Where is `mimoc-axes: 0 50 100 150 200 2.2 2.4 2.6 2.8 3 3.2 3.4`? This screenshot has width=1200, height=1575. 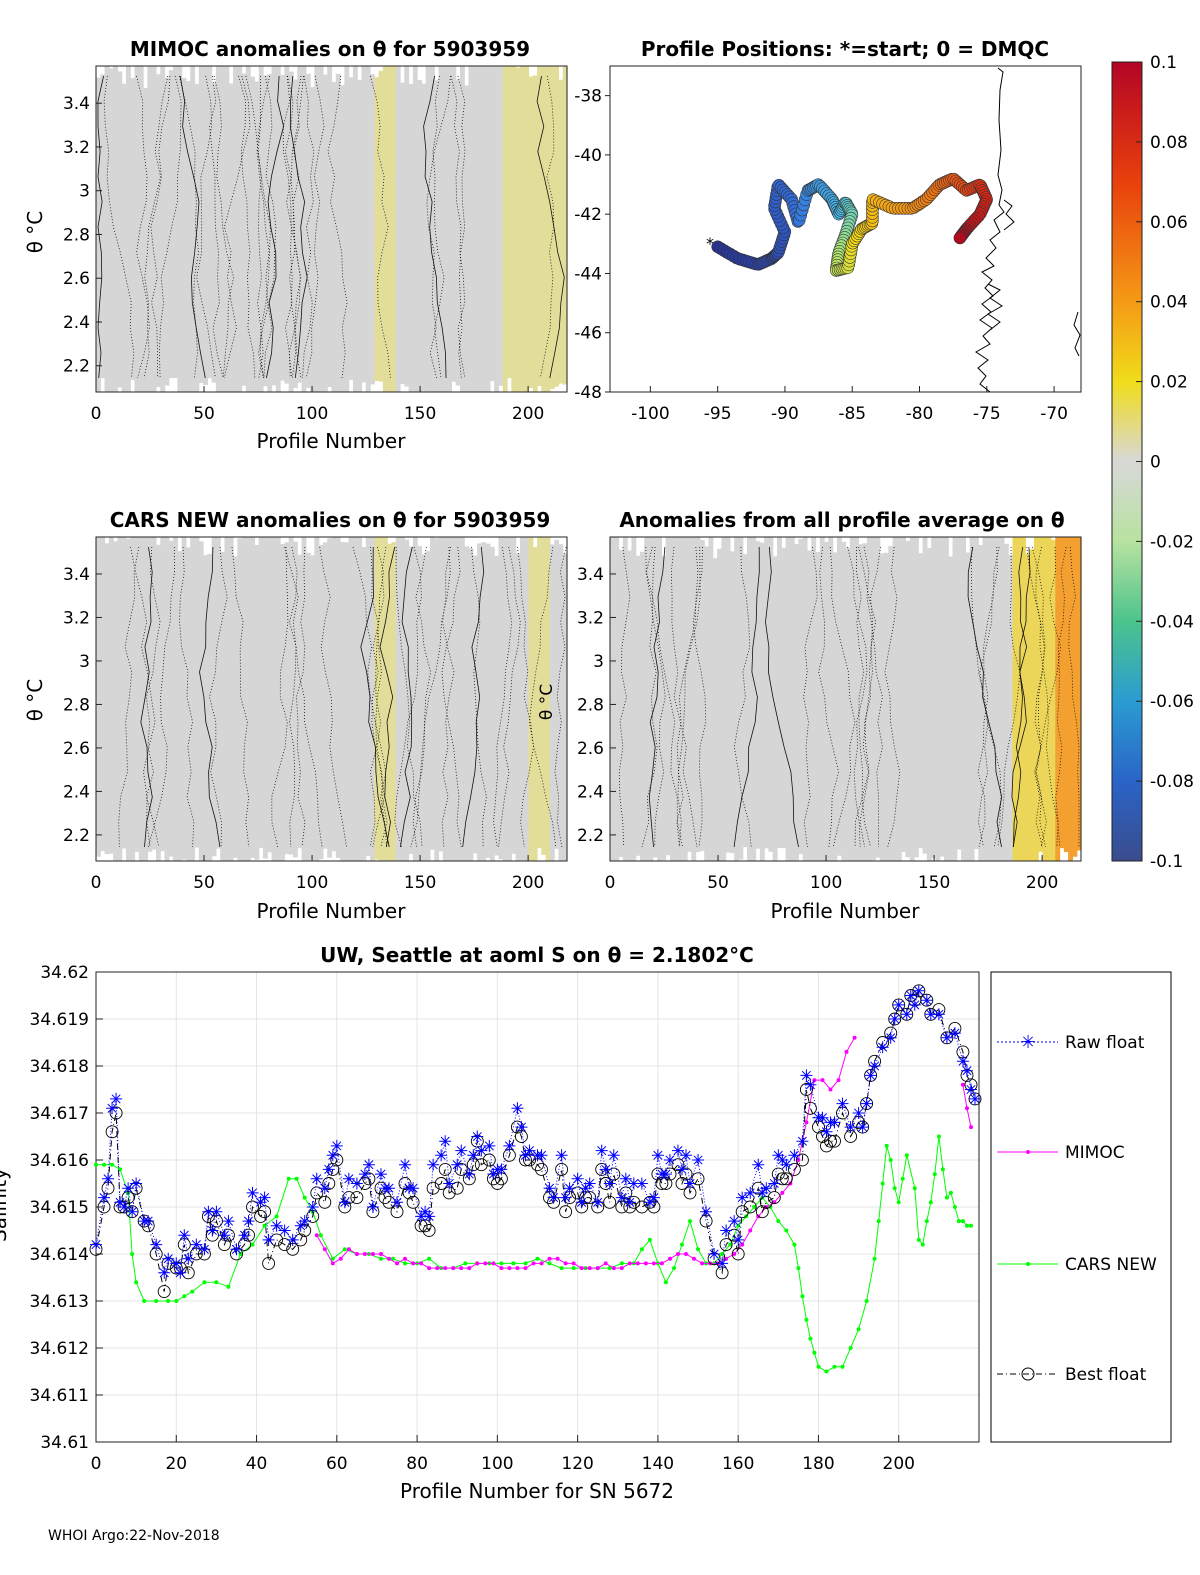
mimoc-axes: 0 50 100 150 200 2.2 2.4 2.6 2.8 3 3.2 3.4 is located at coordinates (315, 244).